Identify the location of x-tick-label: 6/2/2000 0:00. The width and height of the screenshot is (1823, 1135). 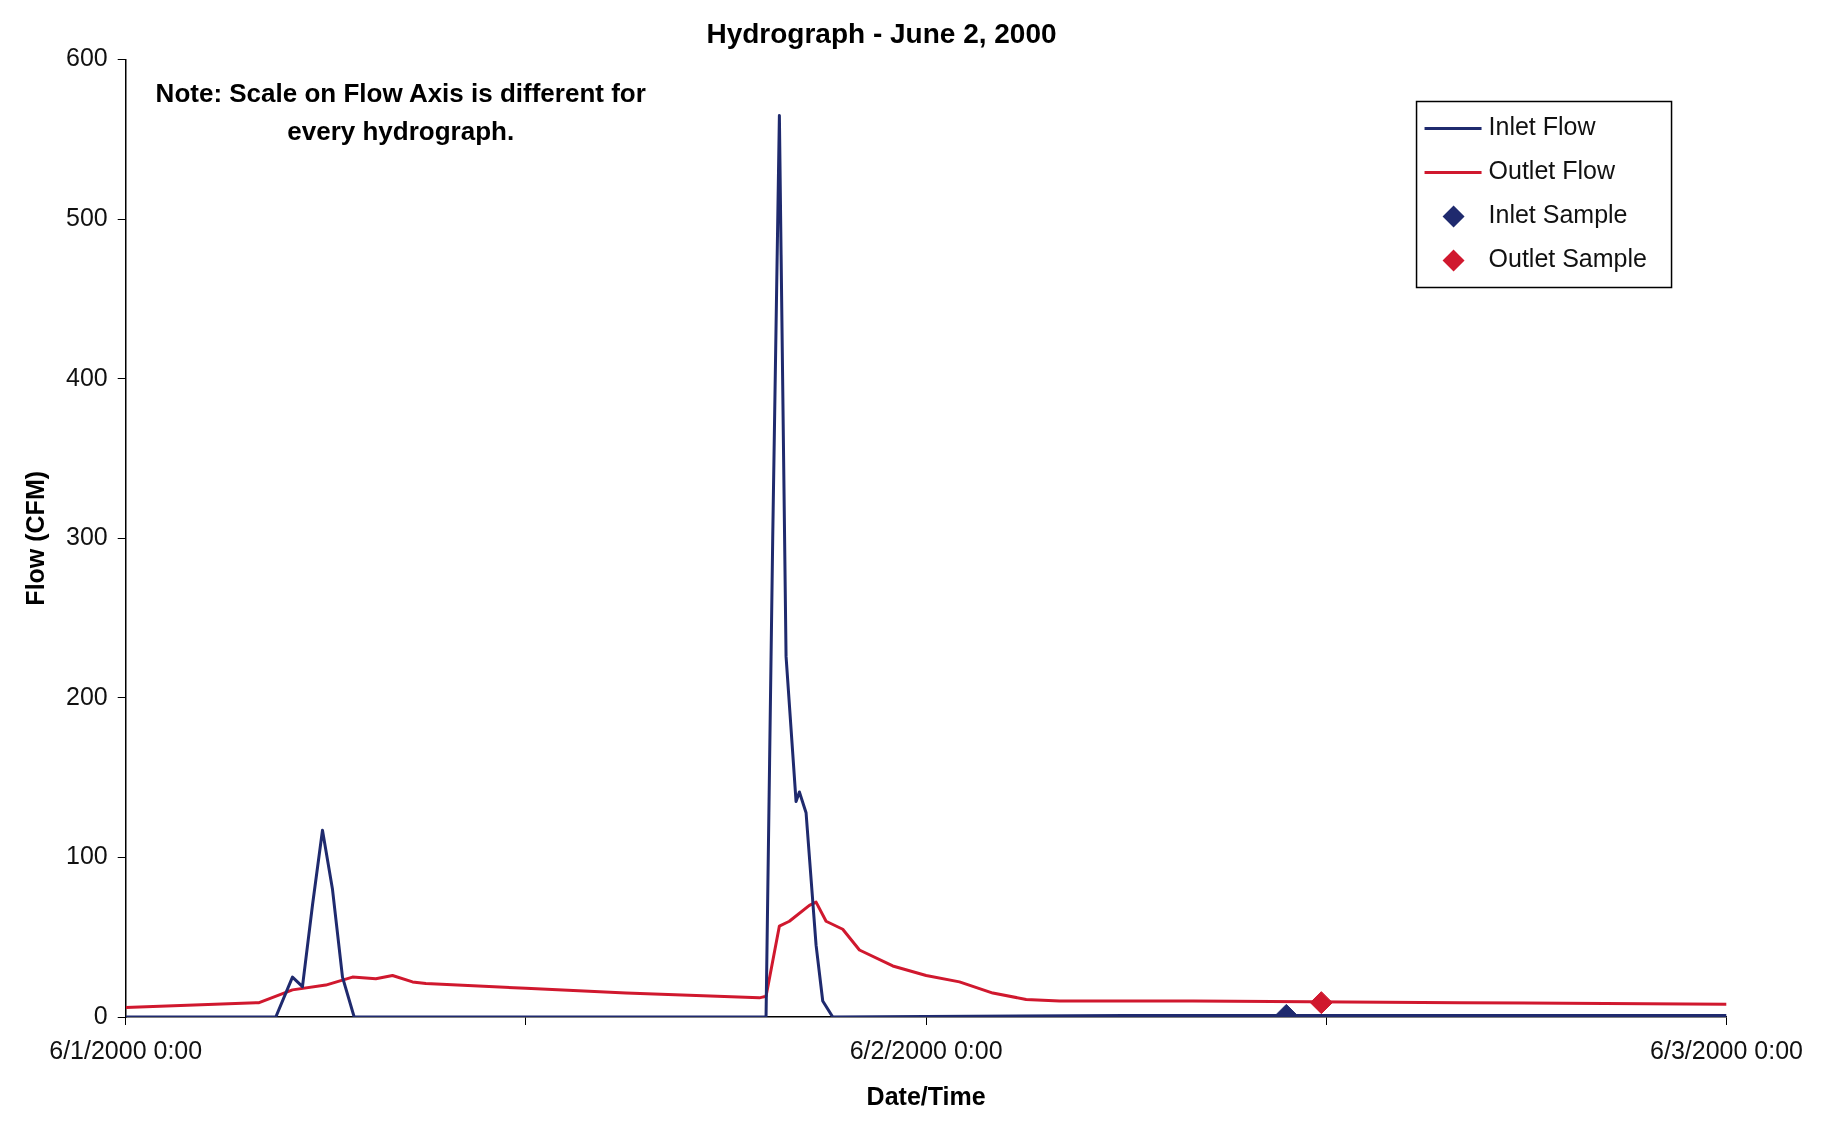
(926, 1049).